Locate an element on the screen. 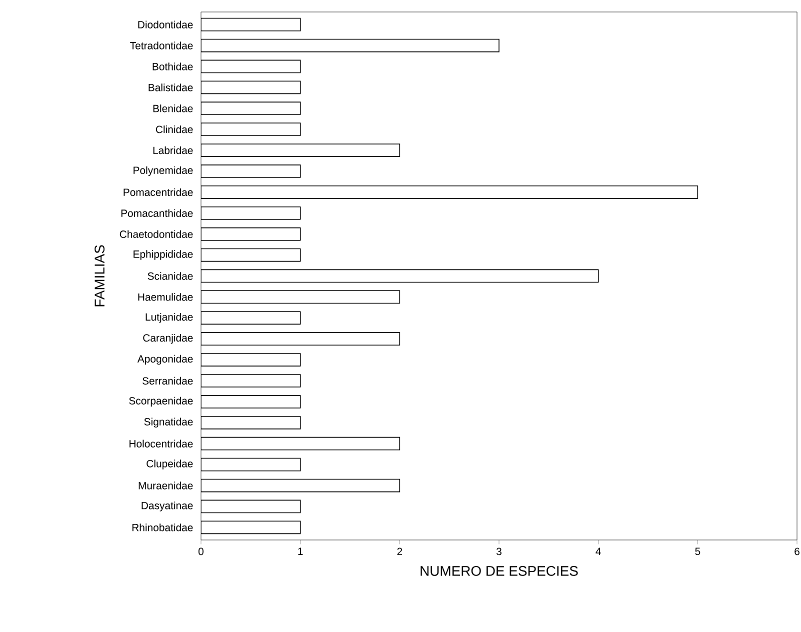 Image resolution: width=801 pixels, height=632 pixels. y-tick-label: Chaetodontidae is located at coordinates (156, 234).